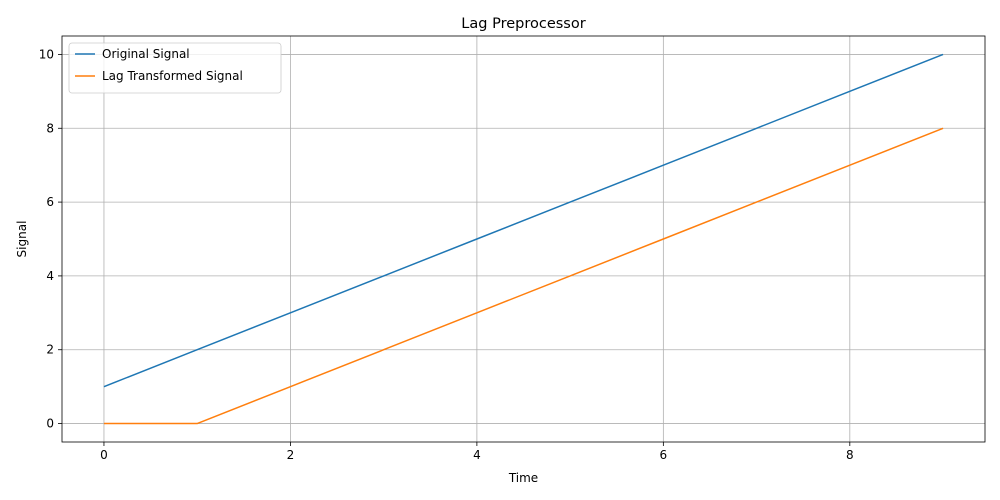  I want to click on legend: Original Signal Lag Transformed Signal, so click(175, 68).